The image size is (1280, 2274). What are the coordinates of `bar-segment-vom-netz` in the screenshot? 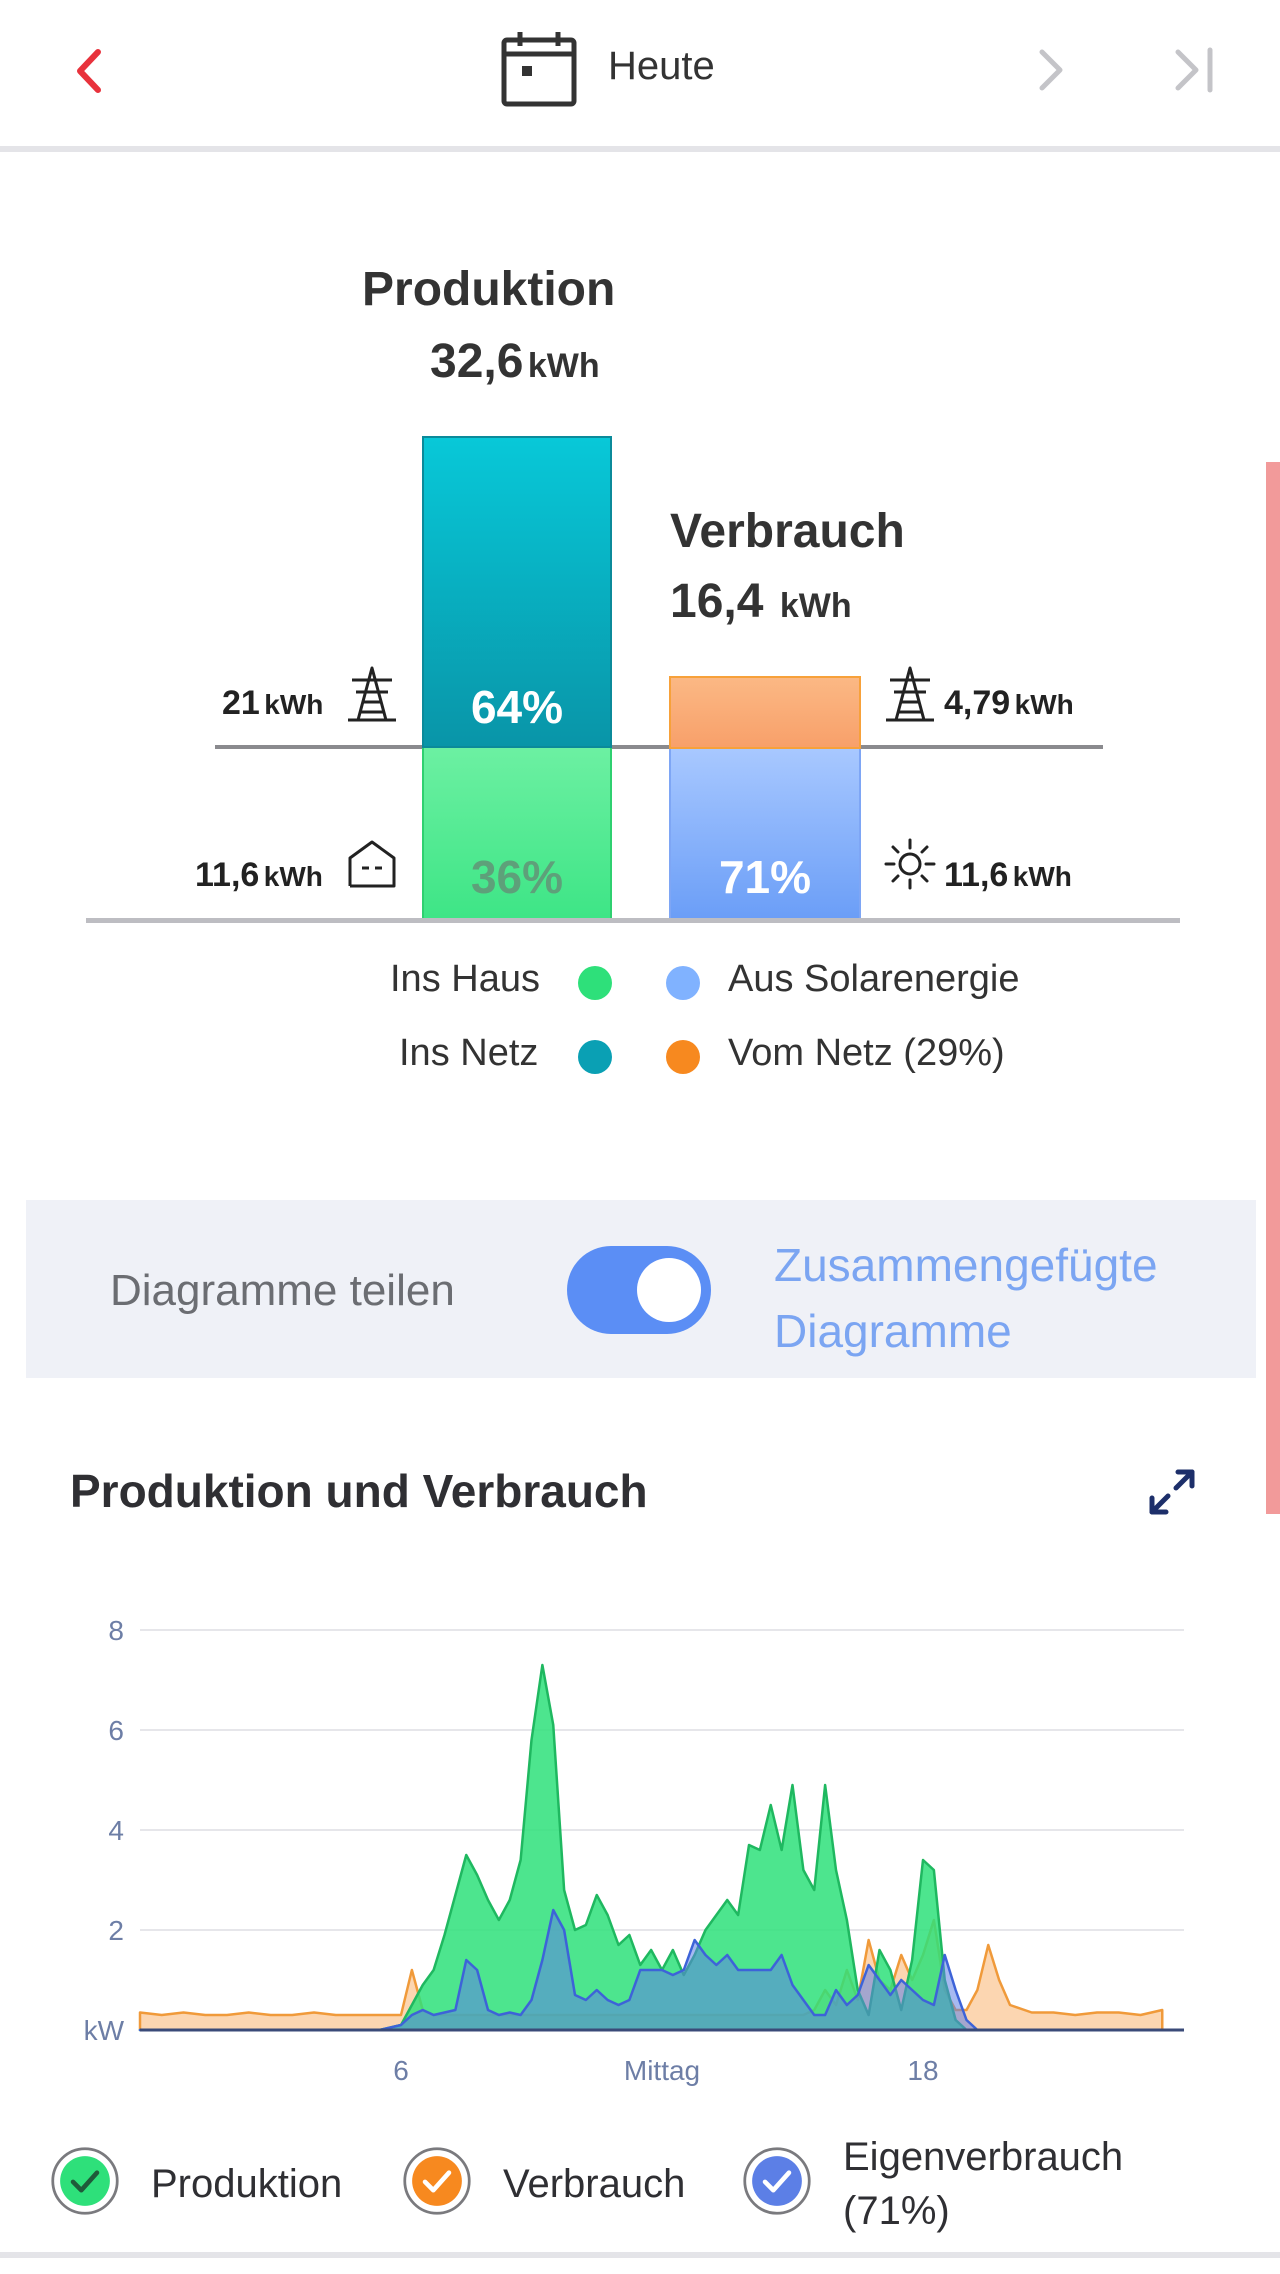 It's located at (765, 712).